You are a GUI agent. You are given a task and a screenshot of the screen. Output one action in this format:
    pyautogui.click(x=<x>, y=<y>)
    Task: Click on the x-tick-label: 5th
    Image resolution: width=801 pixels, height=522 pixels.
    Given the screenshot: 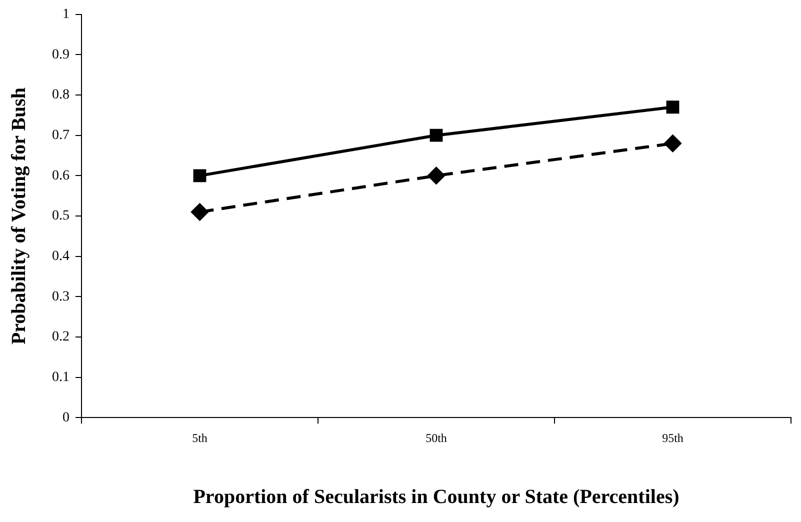 What is the action you would take?
    pyautogui.click(x=200, y=437)
    